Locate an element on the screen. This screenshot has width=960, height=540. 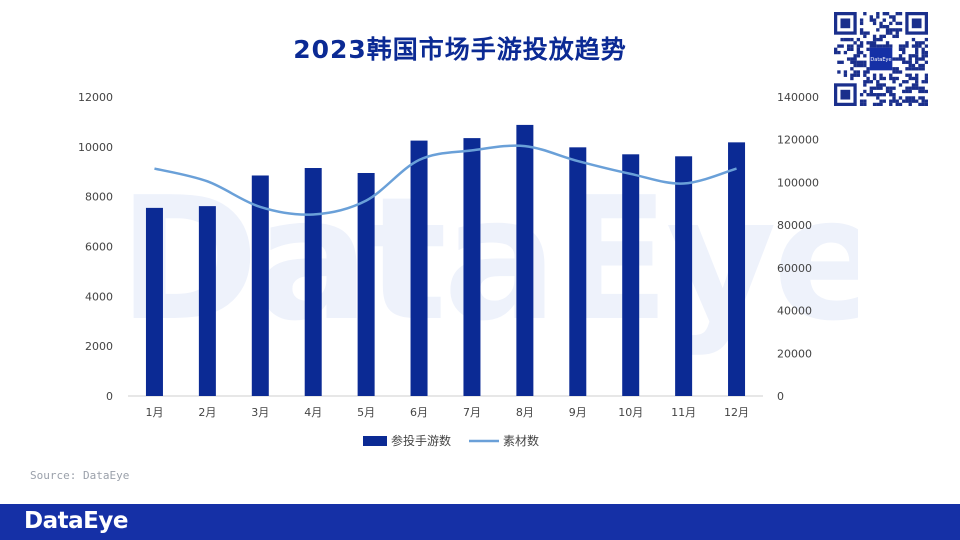
svg-text: DataEye is located at coordinates (880, 60).